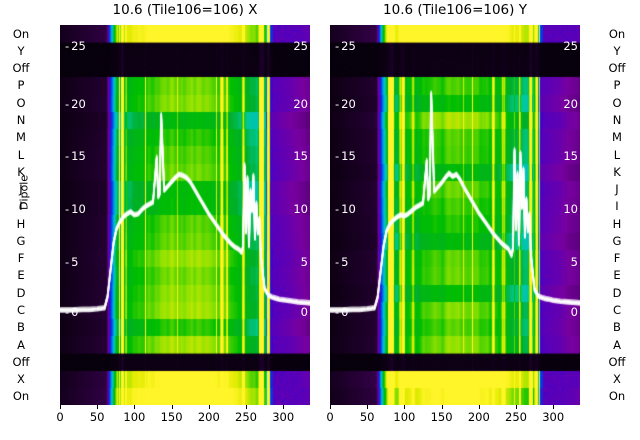  I want to click on category-label-left-g: G, so click(21, 240).